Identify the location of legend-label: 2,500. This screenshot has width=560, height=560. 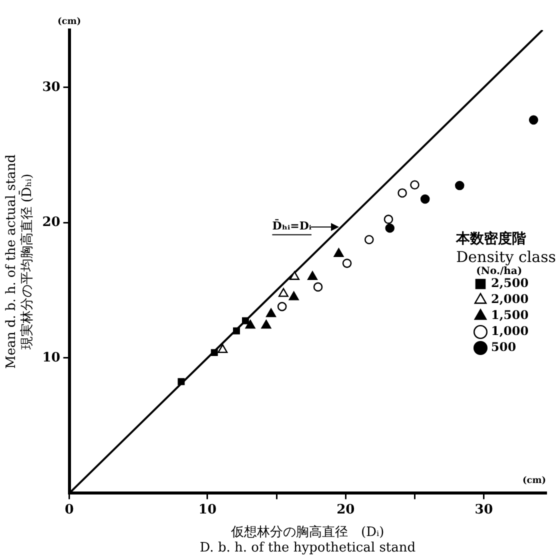
(510, 283).